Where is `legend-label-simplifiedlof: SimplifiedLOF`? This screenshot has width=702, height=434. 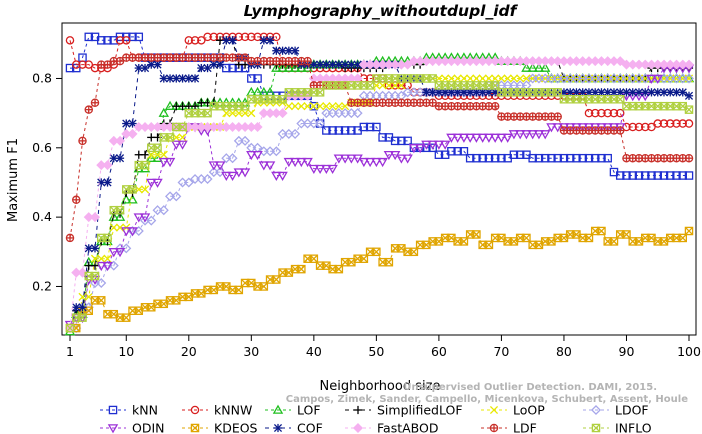 legend-label-simplifiedlof: SimplifiedLOF is located at coordinates (420, 410).